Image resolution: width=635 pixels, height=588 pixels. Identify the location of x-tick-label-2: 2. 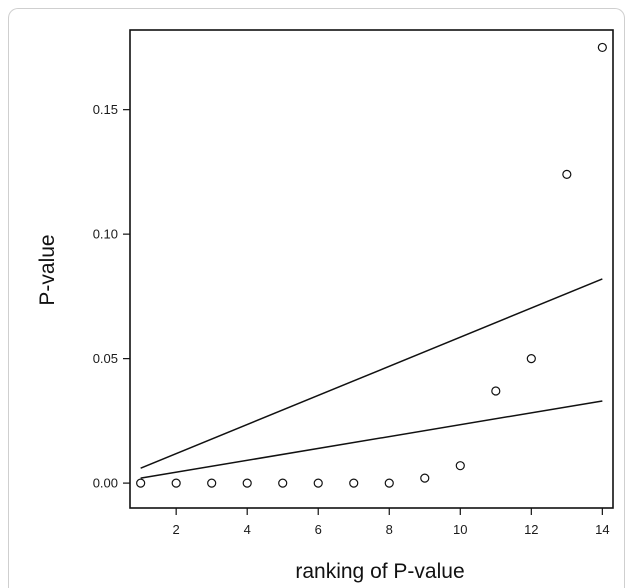
(176, 529).